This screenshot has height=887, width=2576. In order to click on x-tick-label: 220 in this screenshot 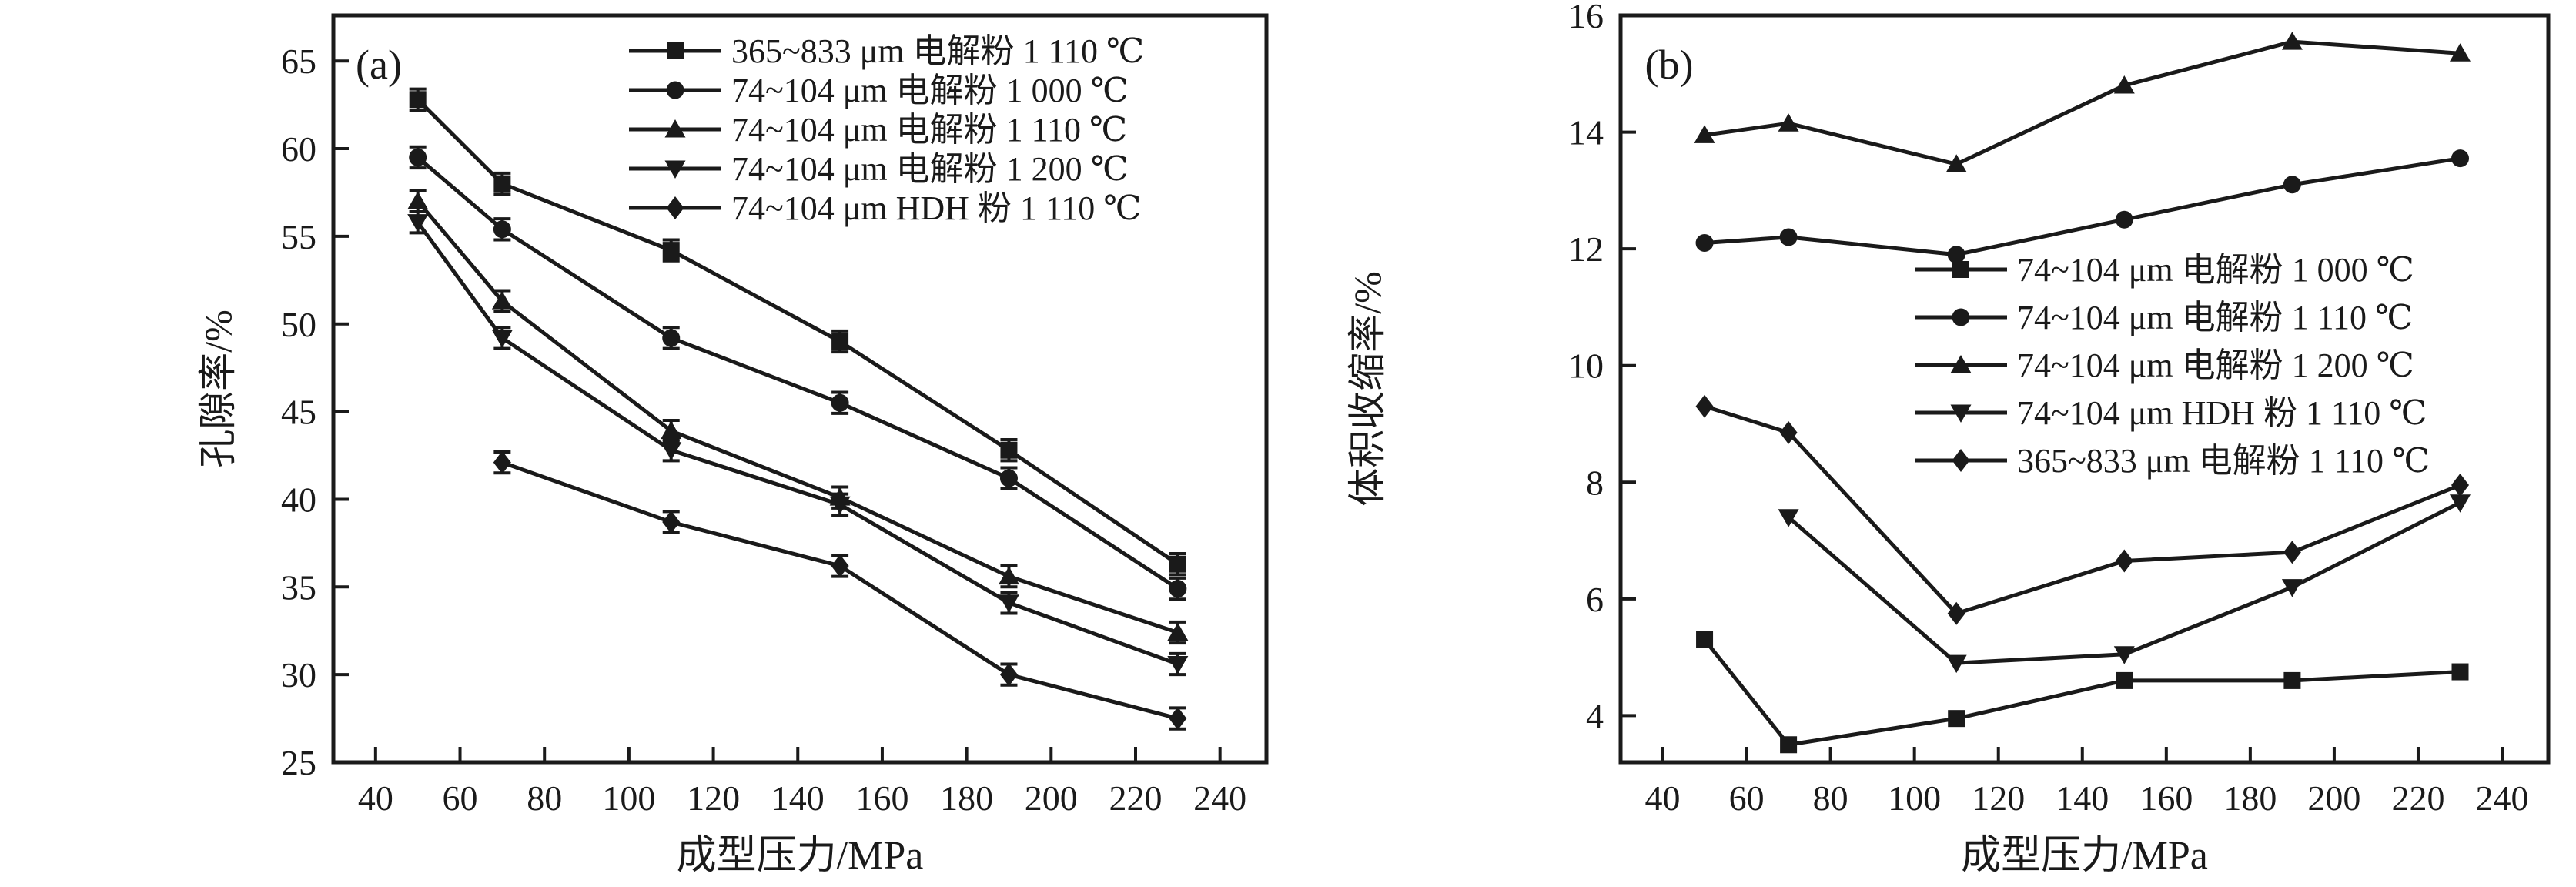, I will do `click(2418, 798)`.